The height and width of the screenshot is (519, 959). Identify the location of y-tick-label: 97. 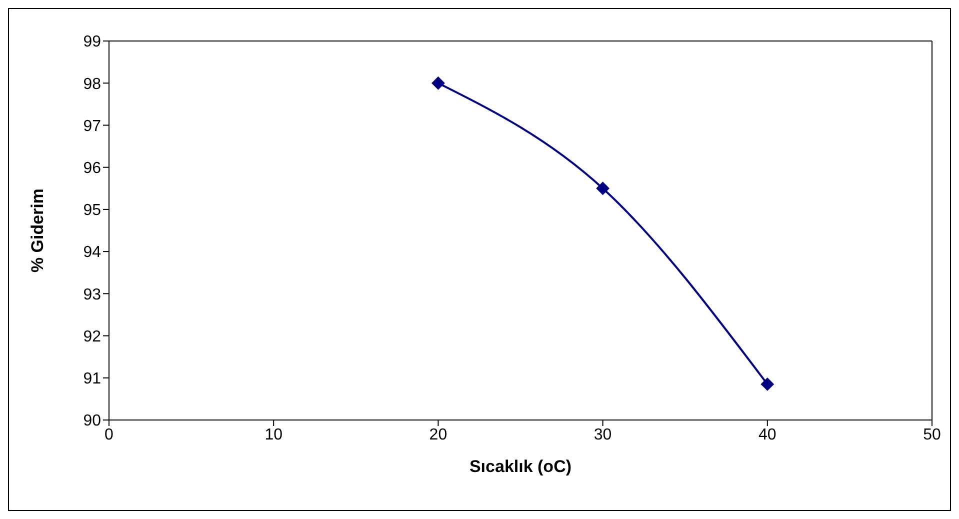
(92, 126).